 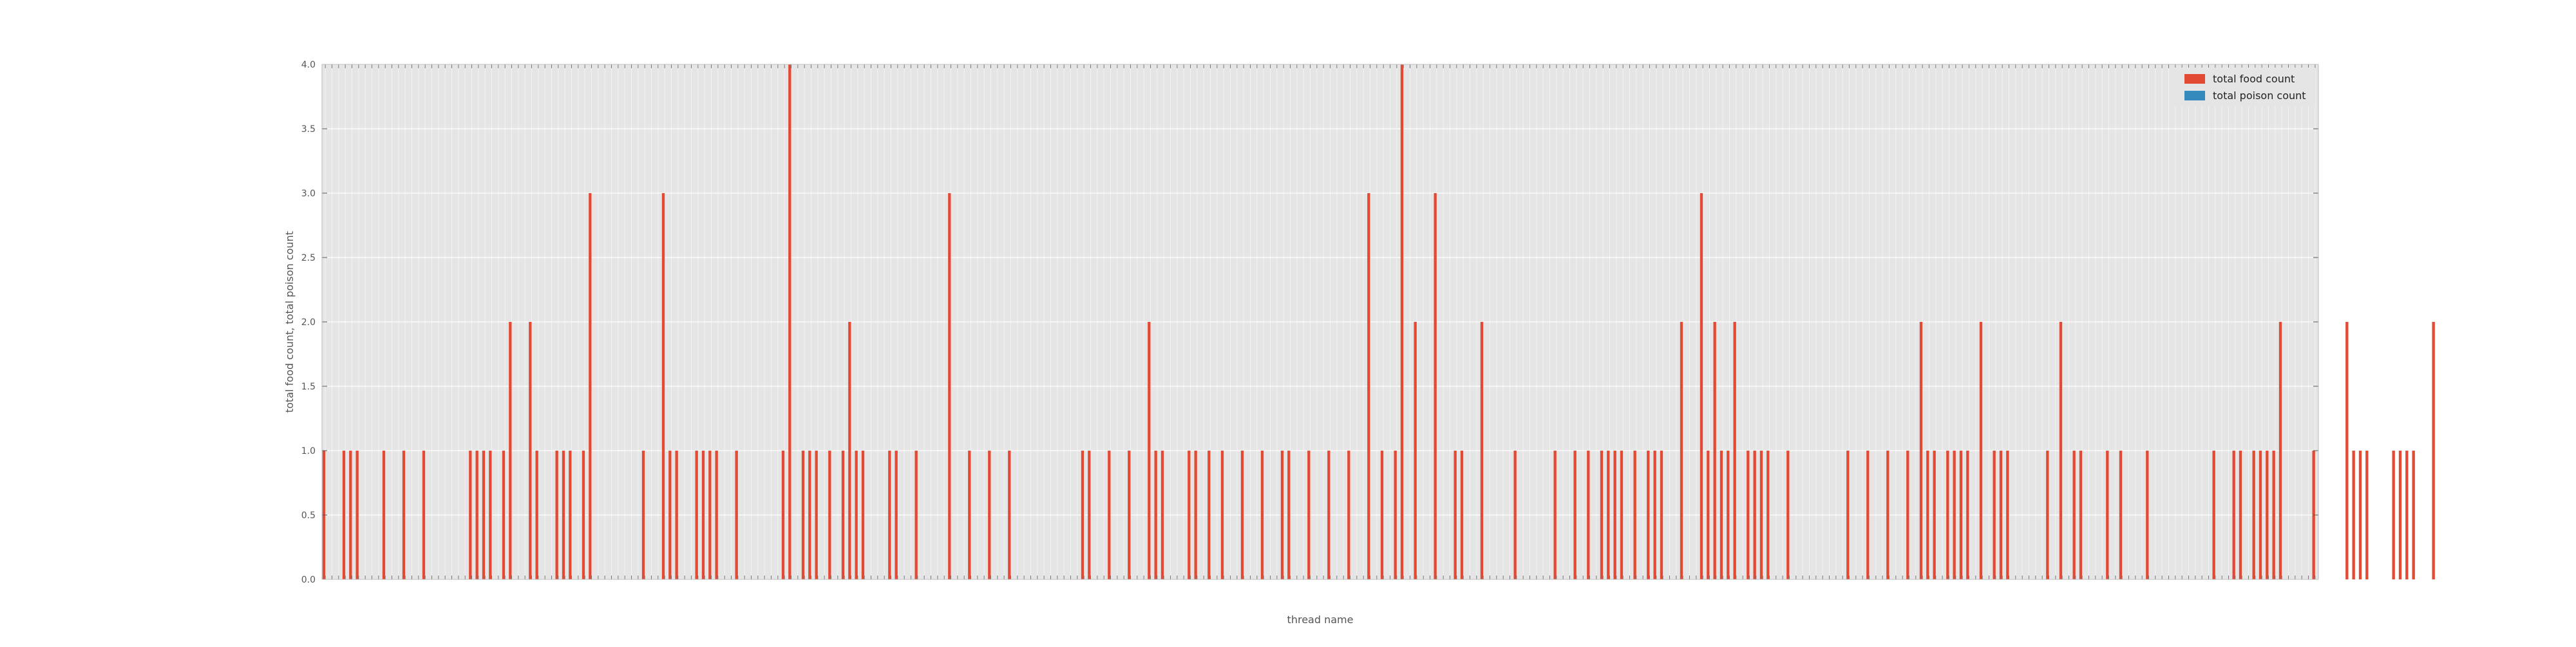 What do you see at coordinates (309, 451) in the screenshot?
I see `y-tick-label: 1.0` at bounding box center [309, 451].